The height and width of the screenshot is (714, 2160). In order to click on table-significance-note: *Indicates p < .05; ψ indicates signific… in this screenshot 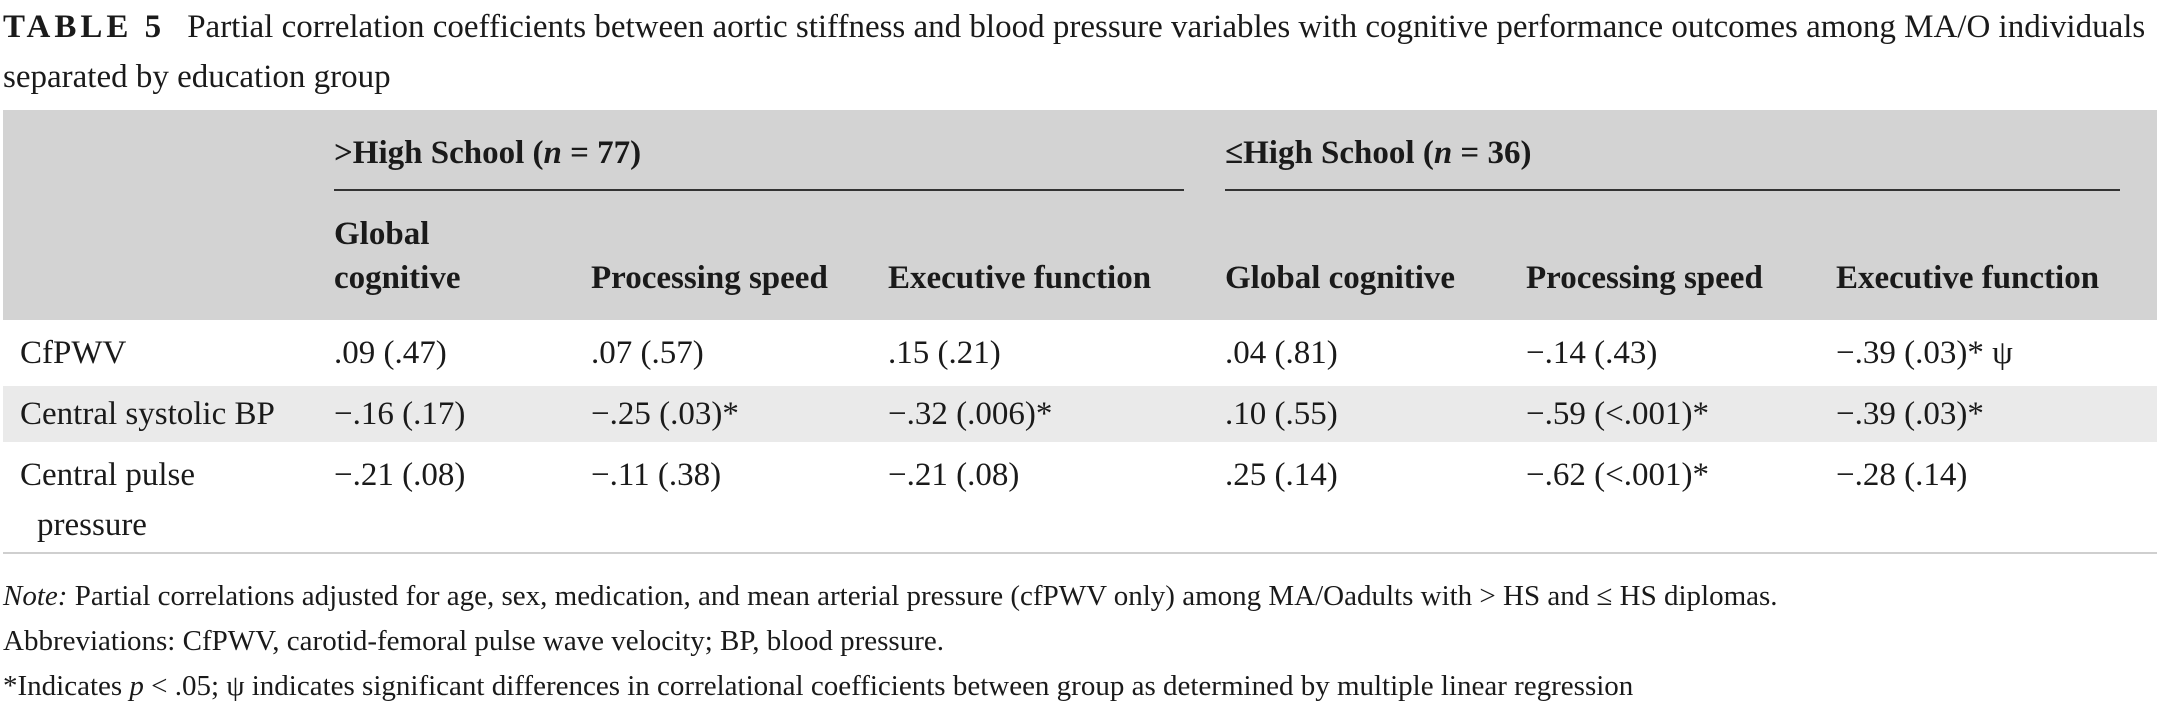, I will do `click(818, 686)`.